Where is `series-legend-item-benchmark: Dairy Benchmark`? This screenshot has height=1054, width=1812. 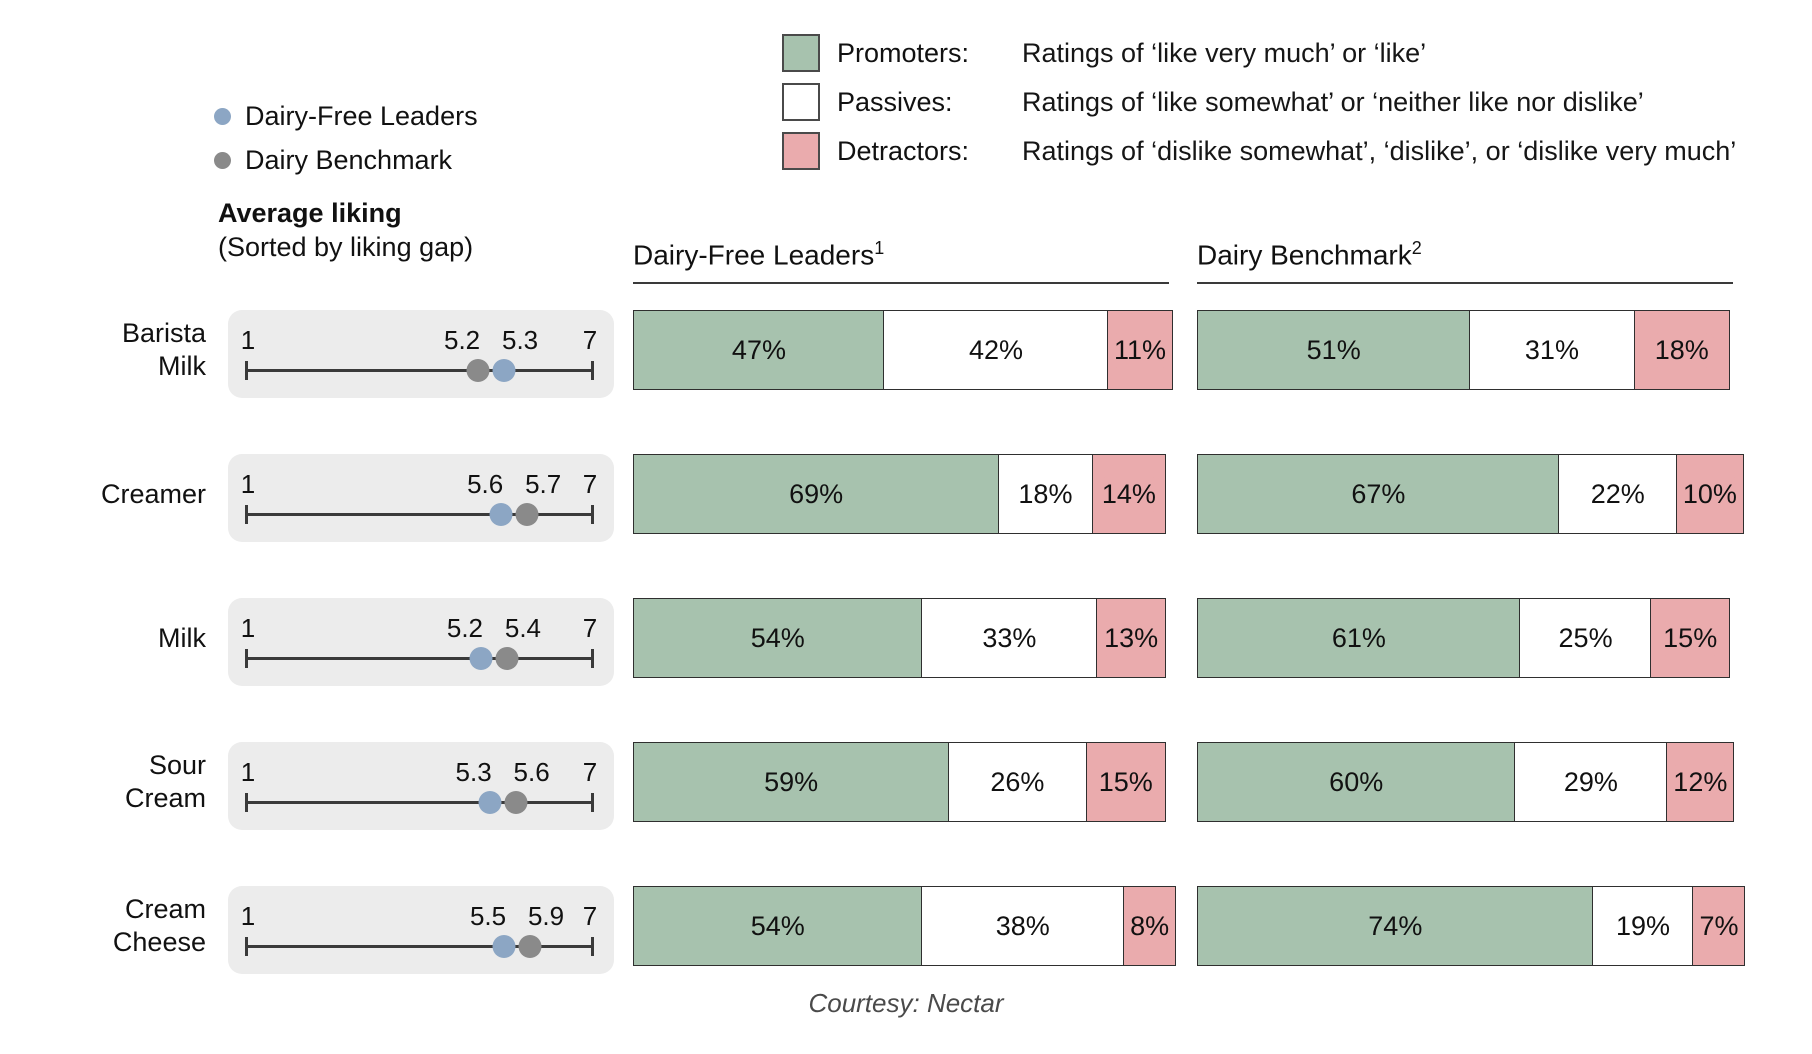 series-legend-item-benchmark: Dairy Benchmark is located at coordinates (346, 160).